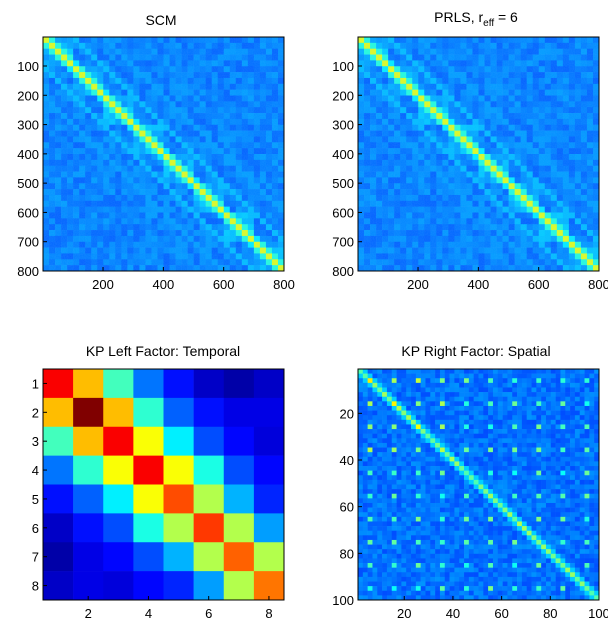 The height and width of the screenshot is (626, 608). I want to click on y-tick-label: 700, so click(28, 242).